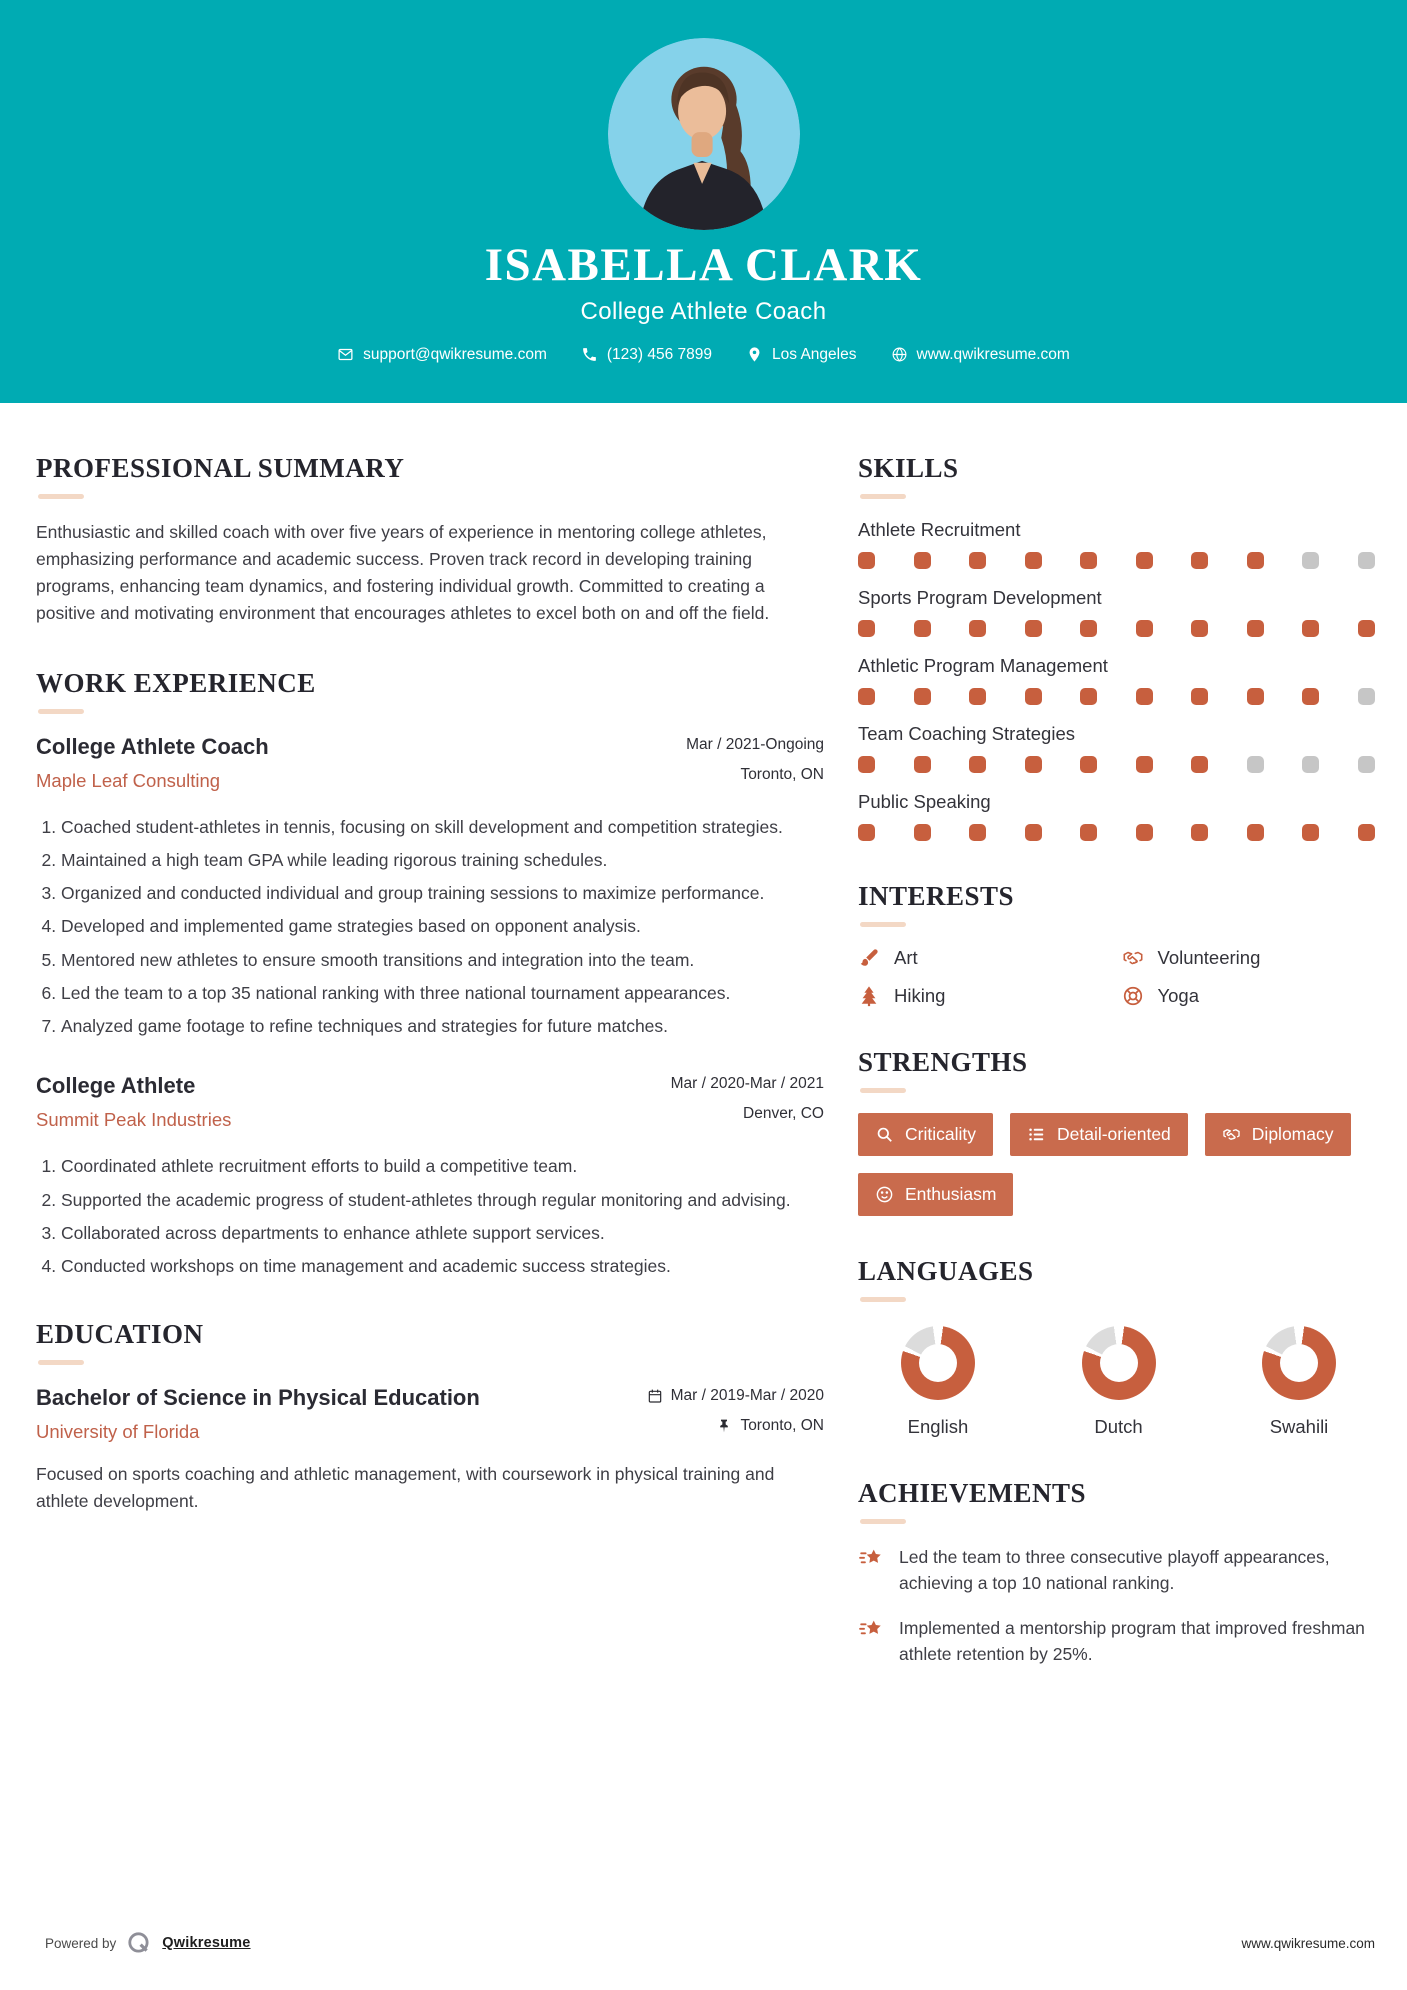  Describe the element at coordinates (801, 355) in the screenshot. I see `contact-item: Los Angeles` at that location.